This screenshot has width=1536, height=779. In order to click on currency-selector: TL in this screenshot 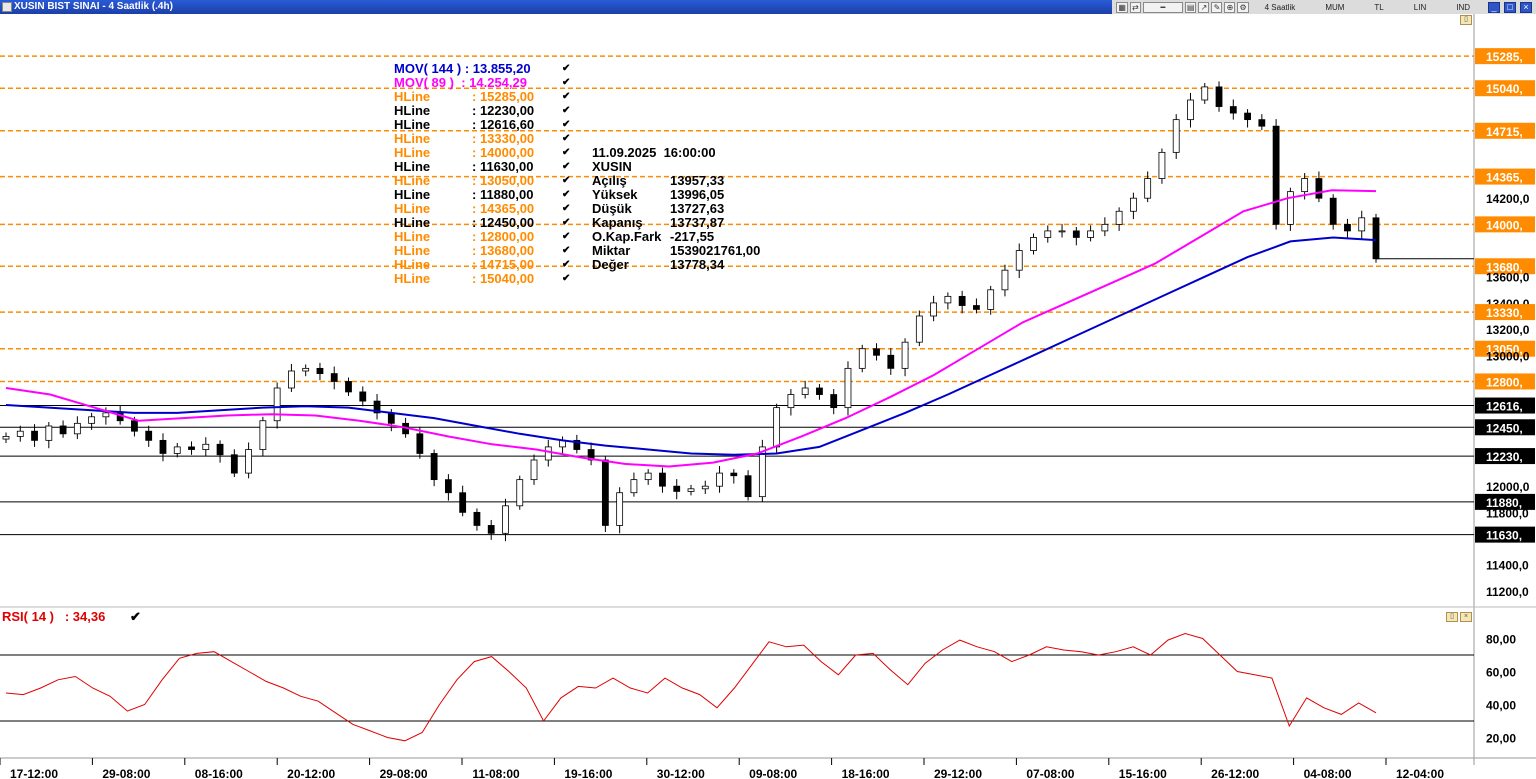, I will do `click(1379, 7)`.